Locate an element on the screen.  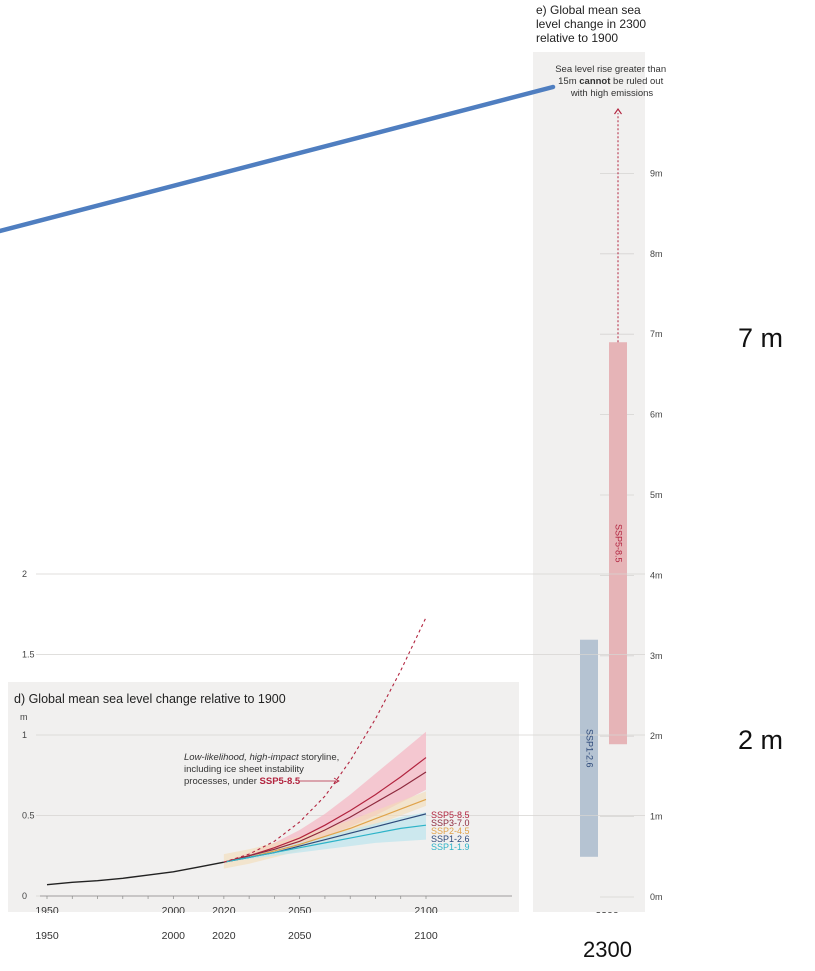
e-y-tick-label: 7m is located at coordinates (656, 334).